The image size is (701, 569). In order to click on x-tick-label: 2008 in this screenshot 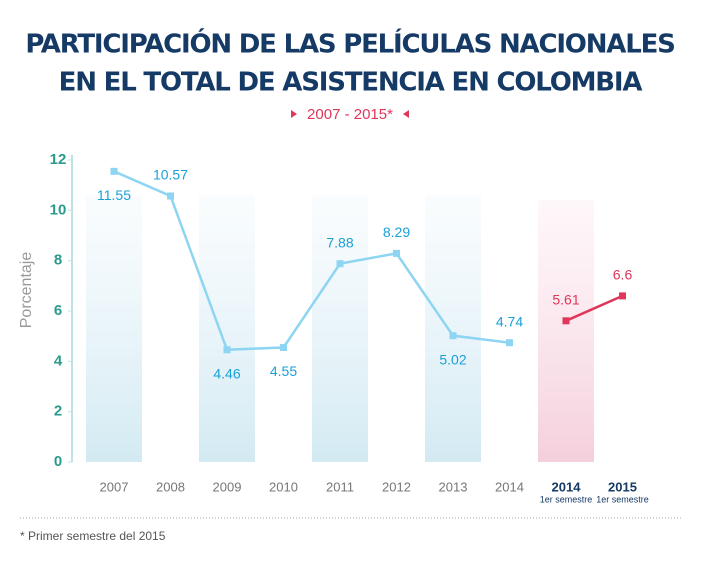, I will do `click(170, 486)`.